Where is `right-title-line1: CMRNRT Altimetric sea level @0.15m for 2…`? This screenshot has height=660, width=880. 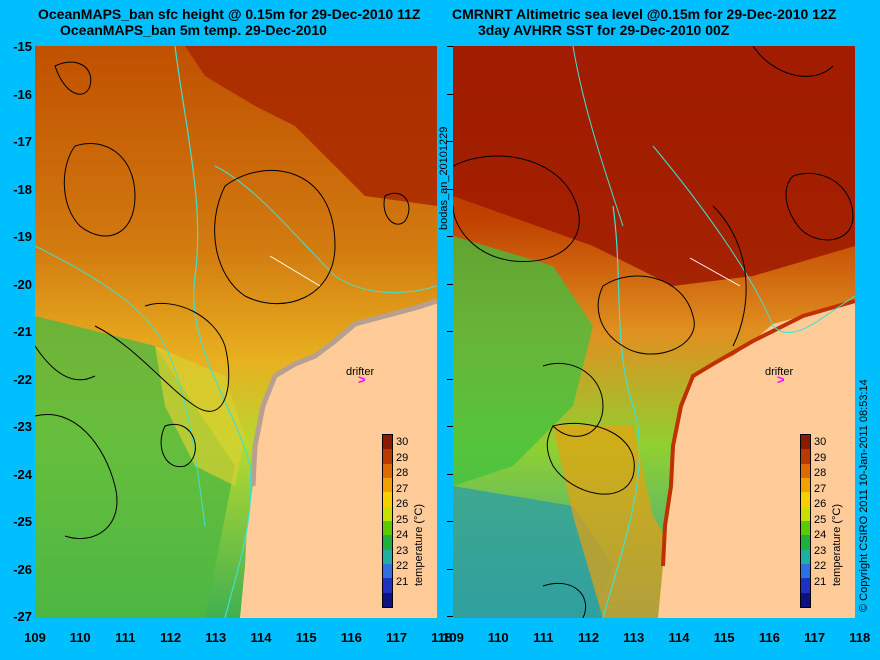
right-title-line1: CMRNRT Altimetric sea level @0.15m for 2… is located at coordinates (644, 14).